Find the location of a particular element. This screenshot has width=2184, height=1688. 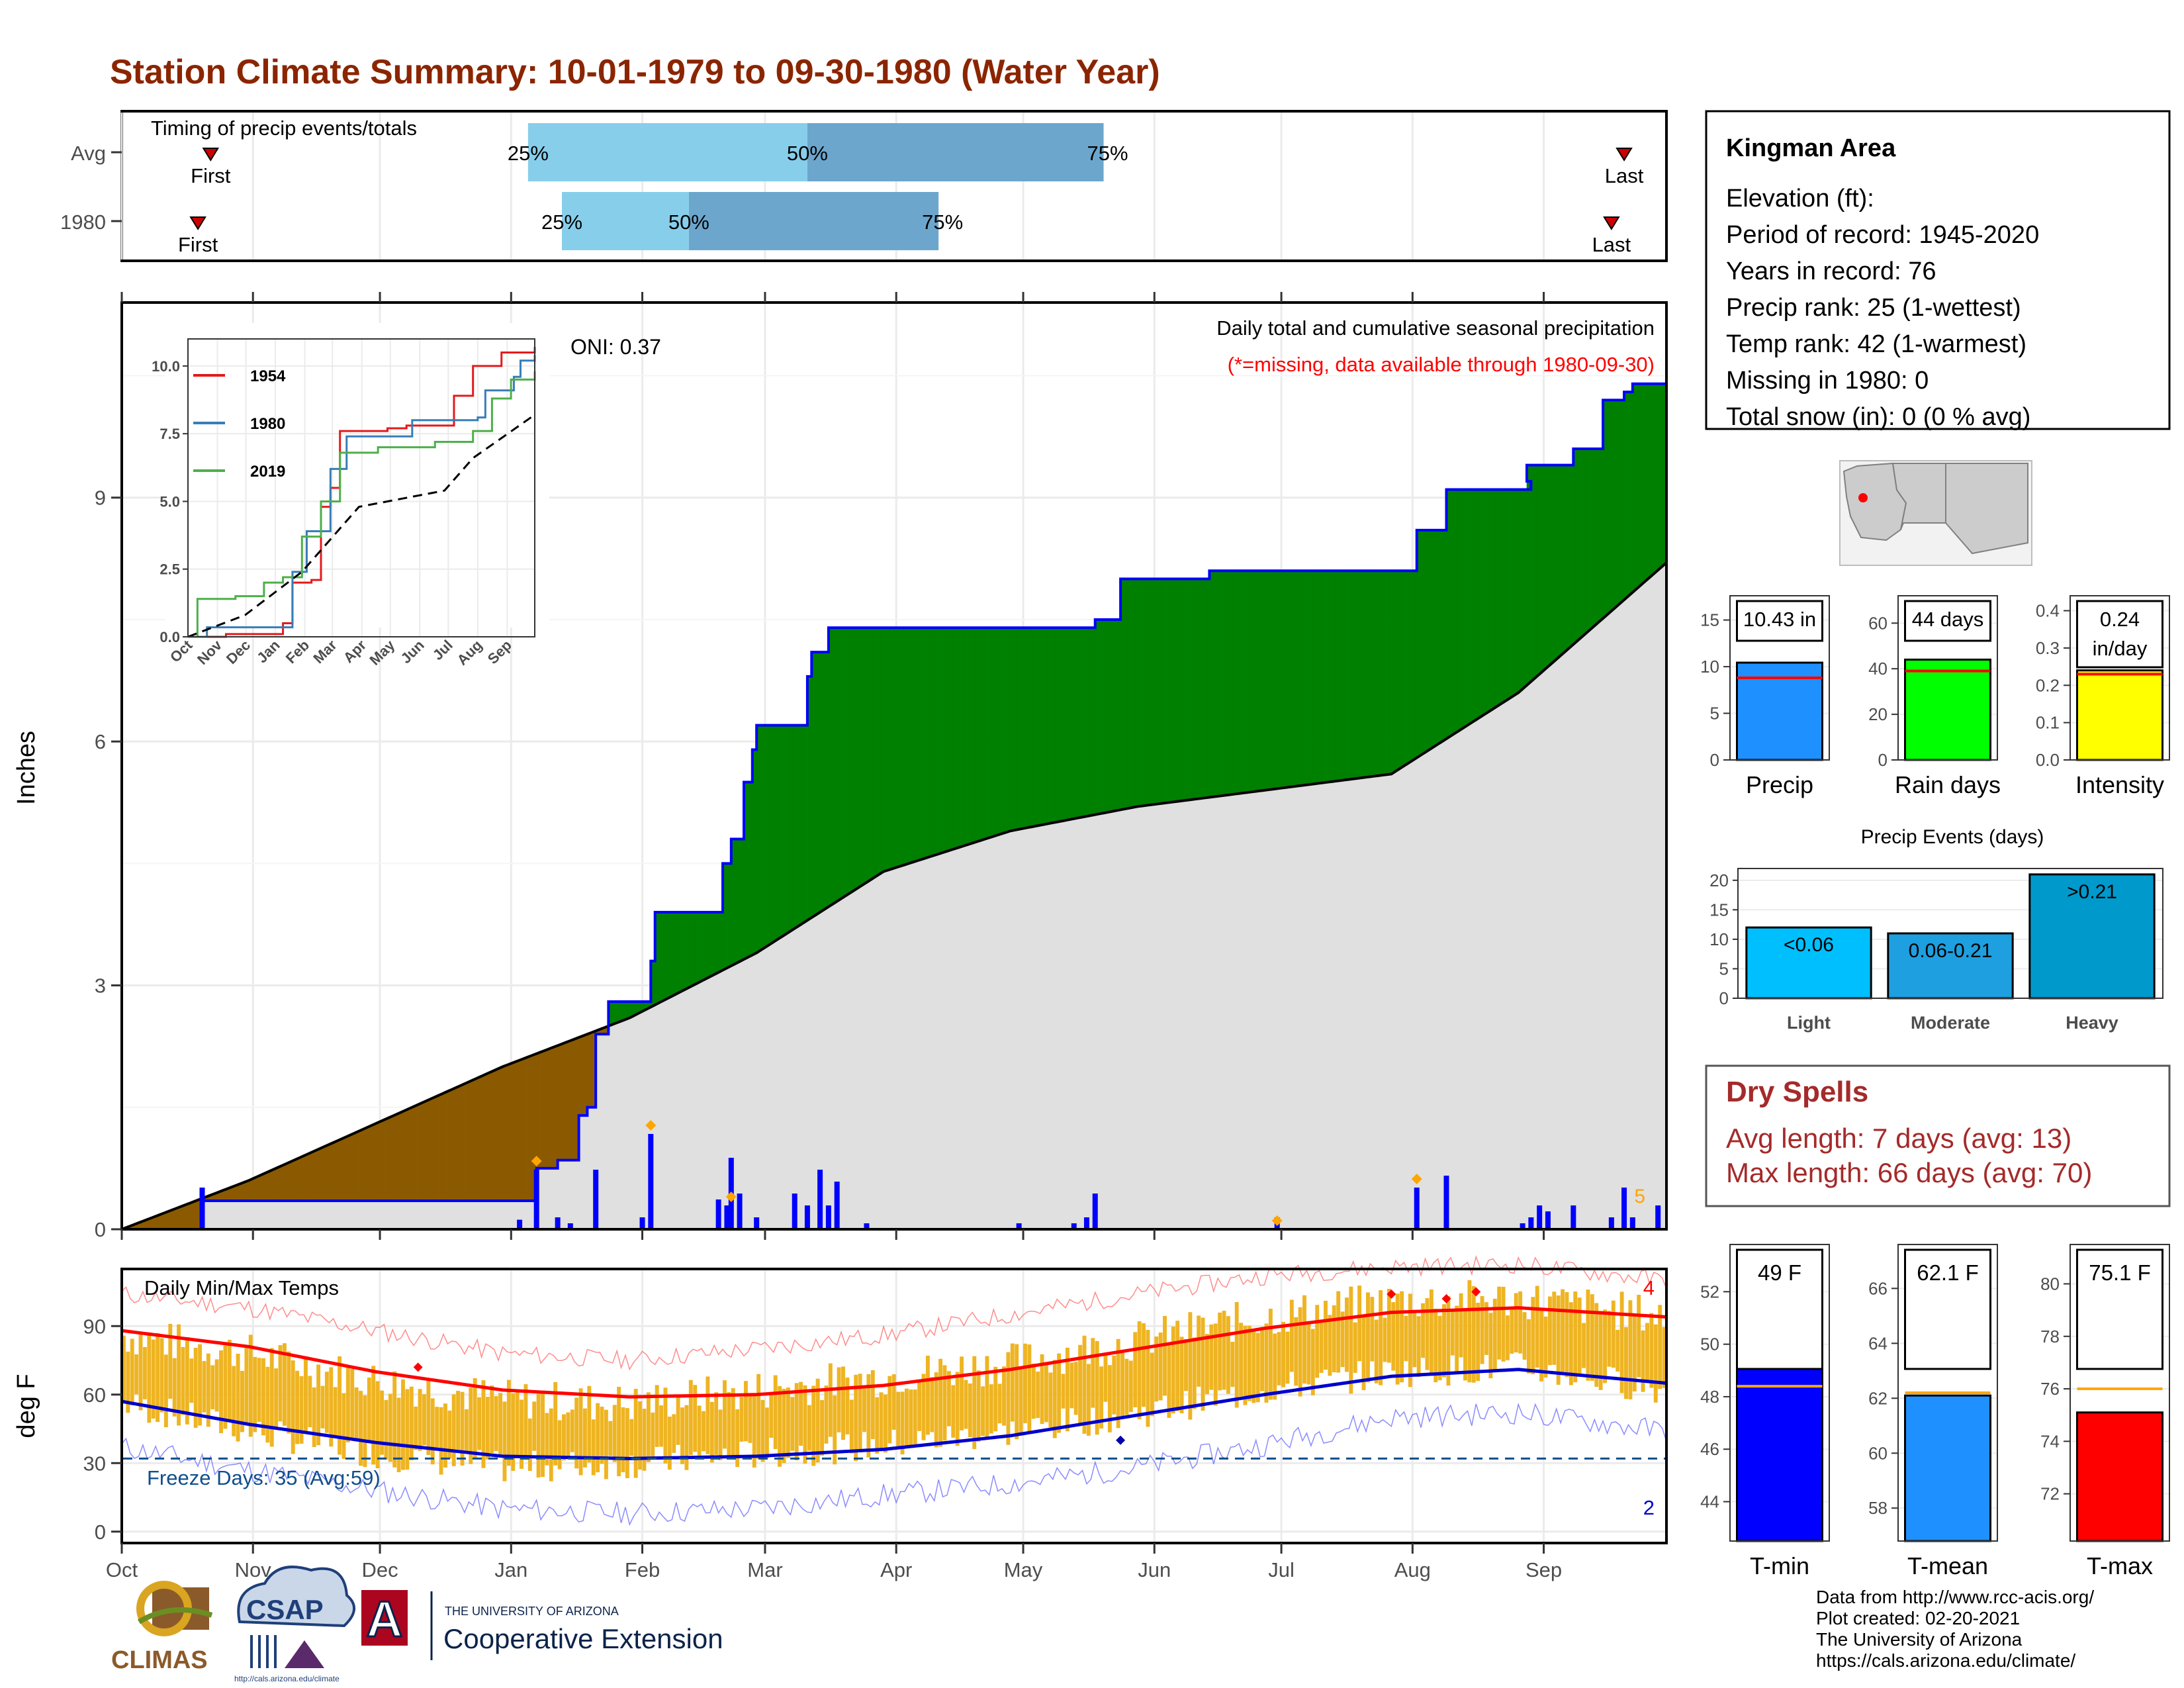

inset-ytick-label: 5.0 is located at coordinates (170, 501).